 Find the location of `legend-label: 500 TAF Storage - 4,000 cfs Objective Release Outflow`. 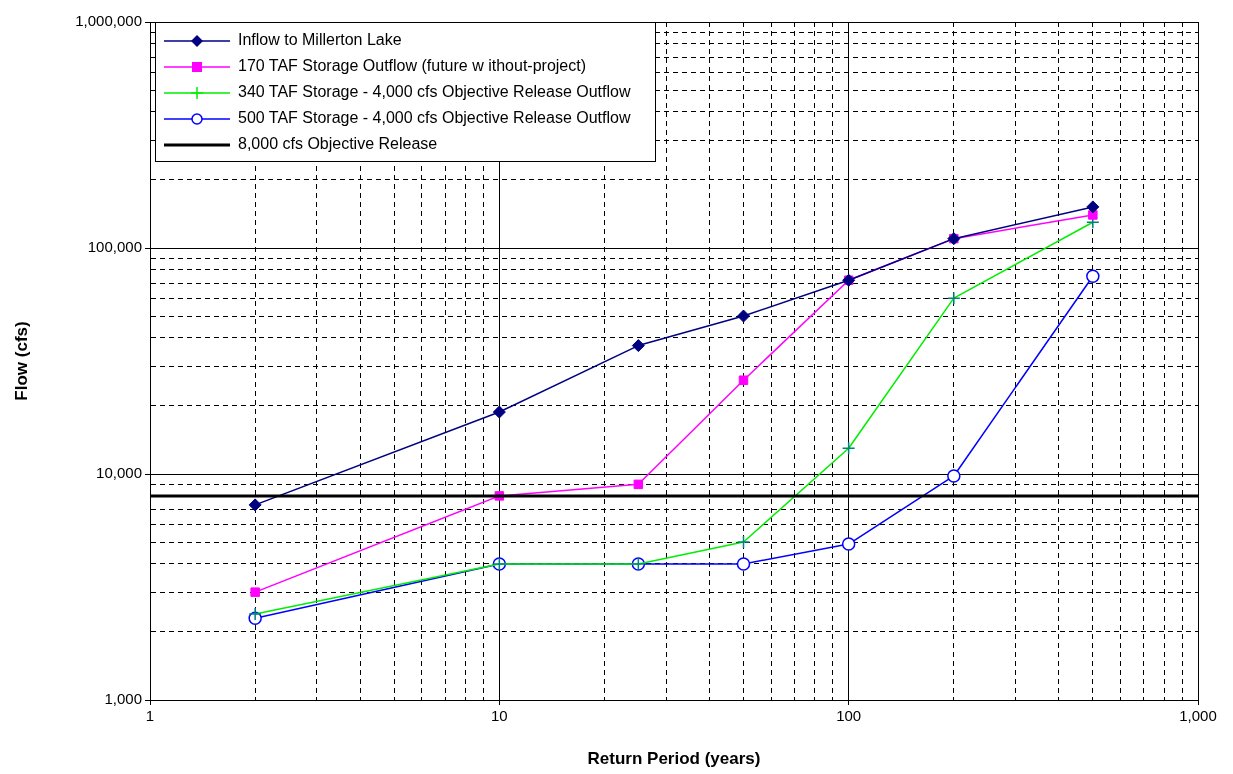

legend-label: 500 TAF Storage - 4,000 cfs Objective Release Outflow is located at coordinates (434, 117).